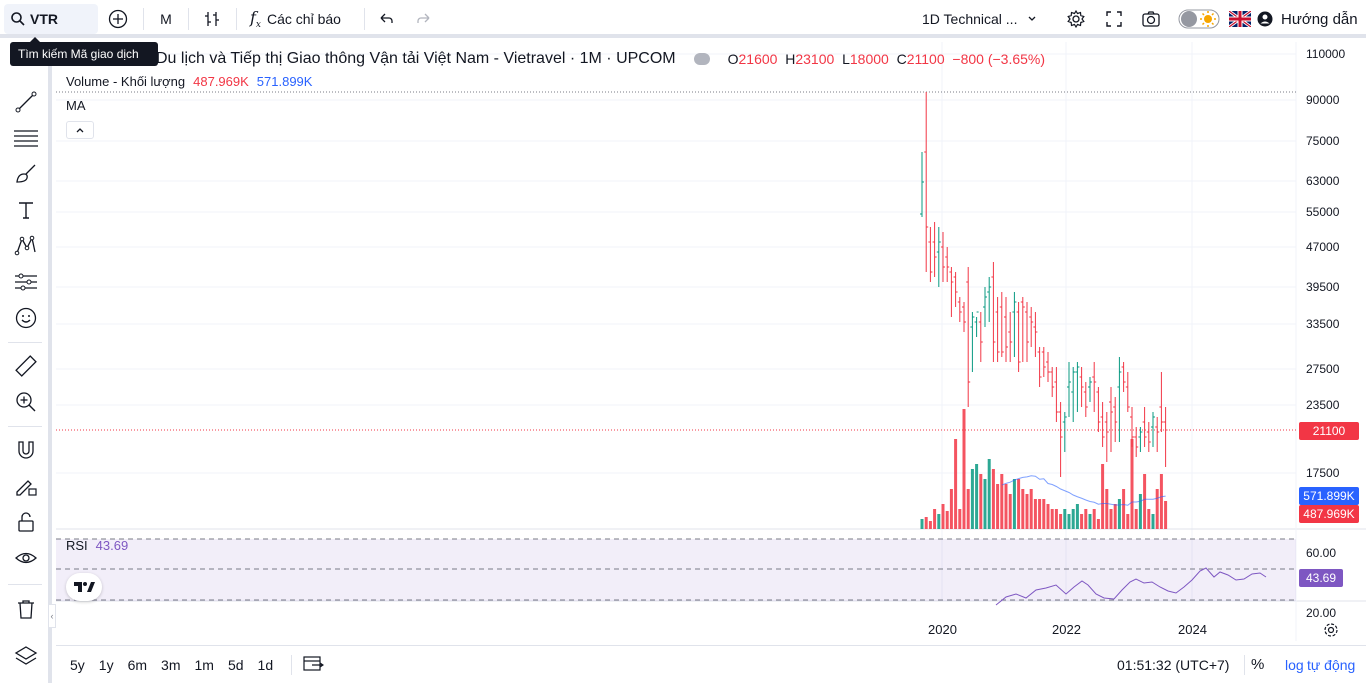  I want to click on fib-tool, so click(26, 138).